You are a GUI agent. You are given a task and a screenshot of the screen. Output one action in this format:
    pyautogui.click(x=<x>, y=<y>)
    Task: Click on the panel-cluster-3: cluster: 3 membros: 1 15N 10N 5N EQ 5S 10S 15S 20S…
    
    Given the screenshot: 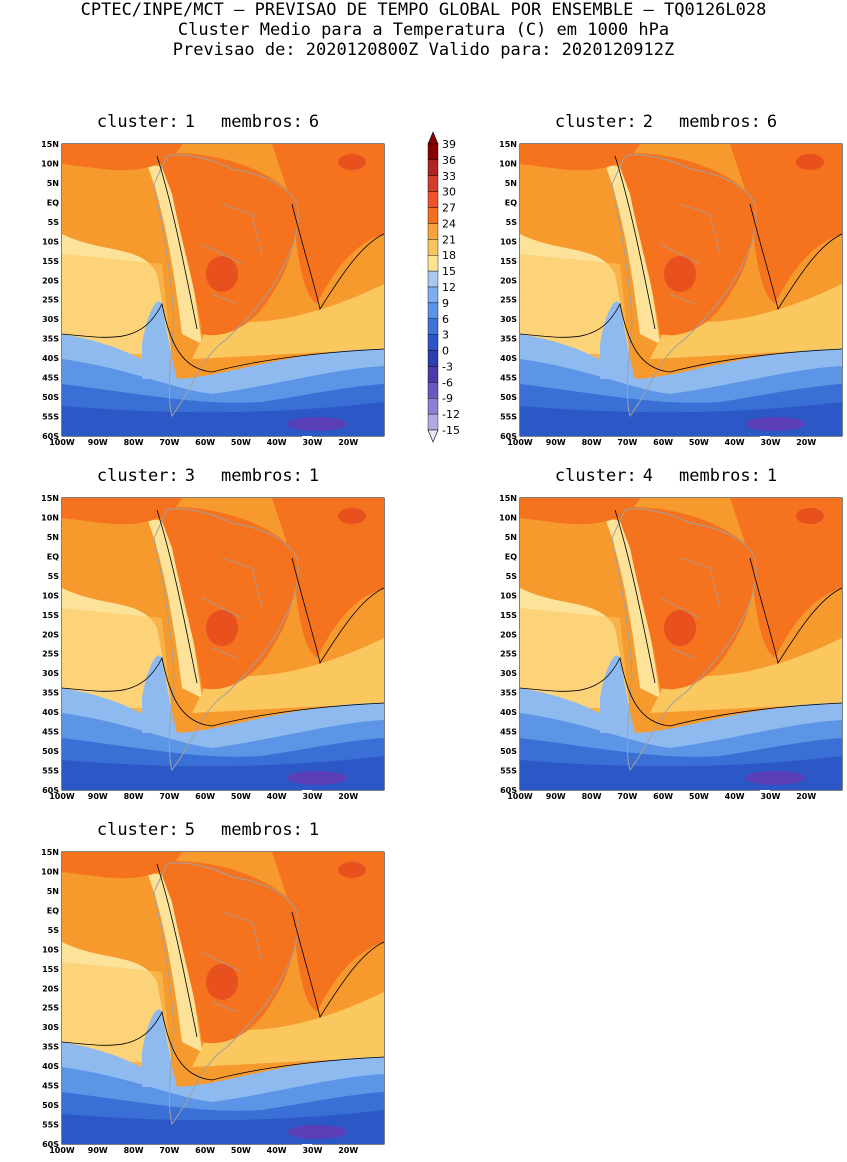 What is the action you would take?
    pyautogui.click(x=208, y=636)
    